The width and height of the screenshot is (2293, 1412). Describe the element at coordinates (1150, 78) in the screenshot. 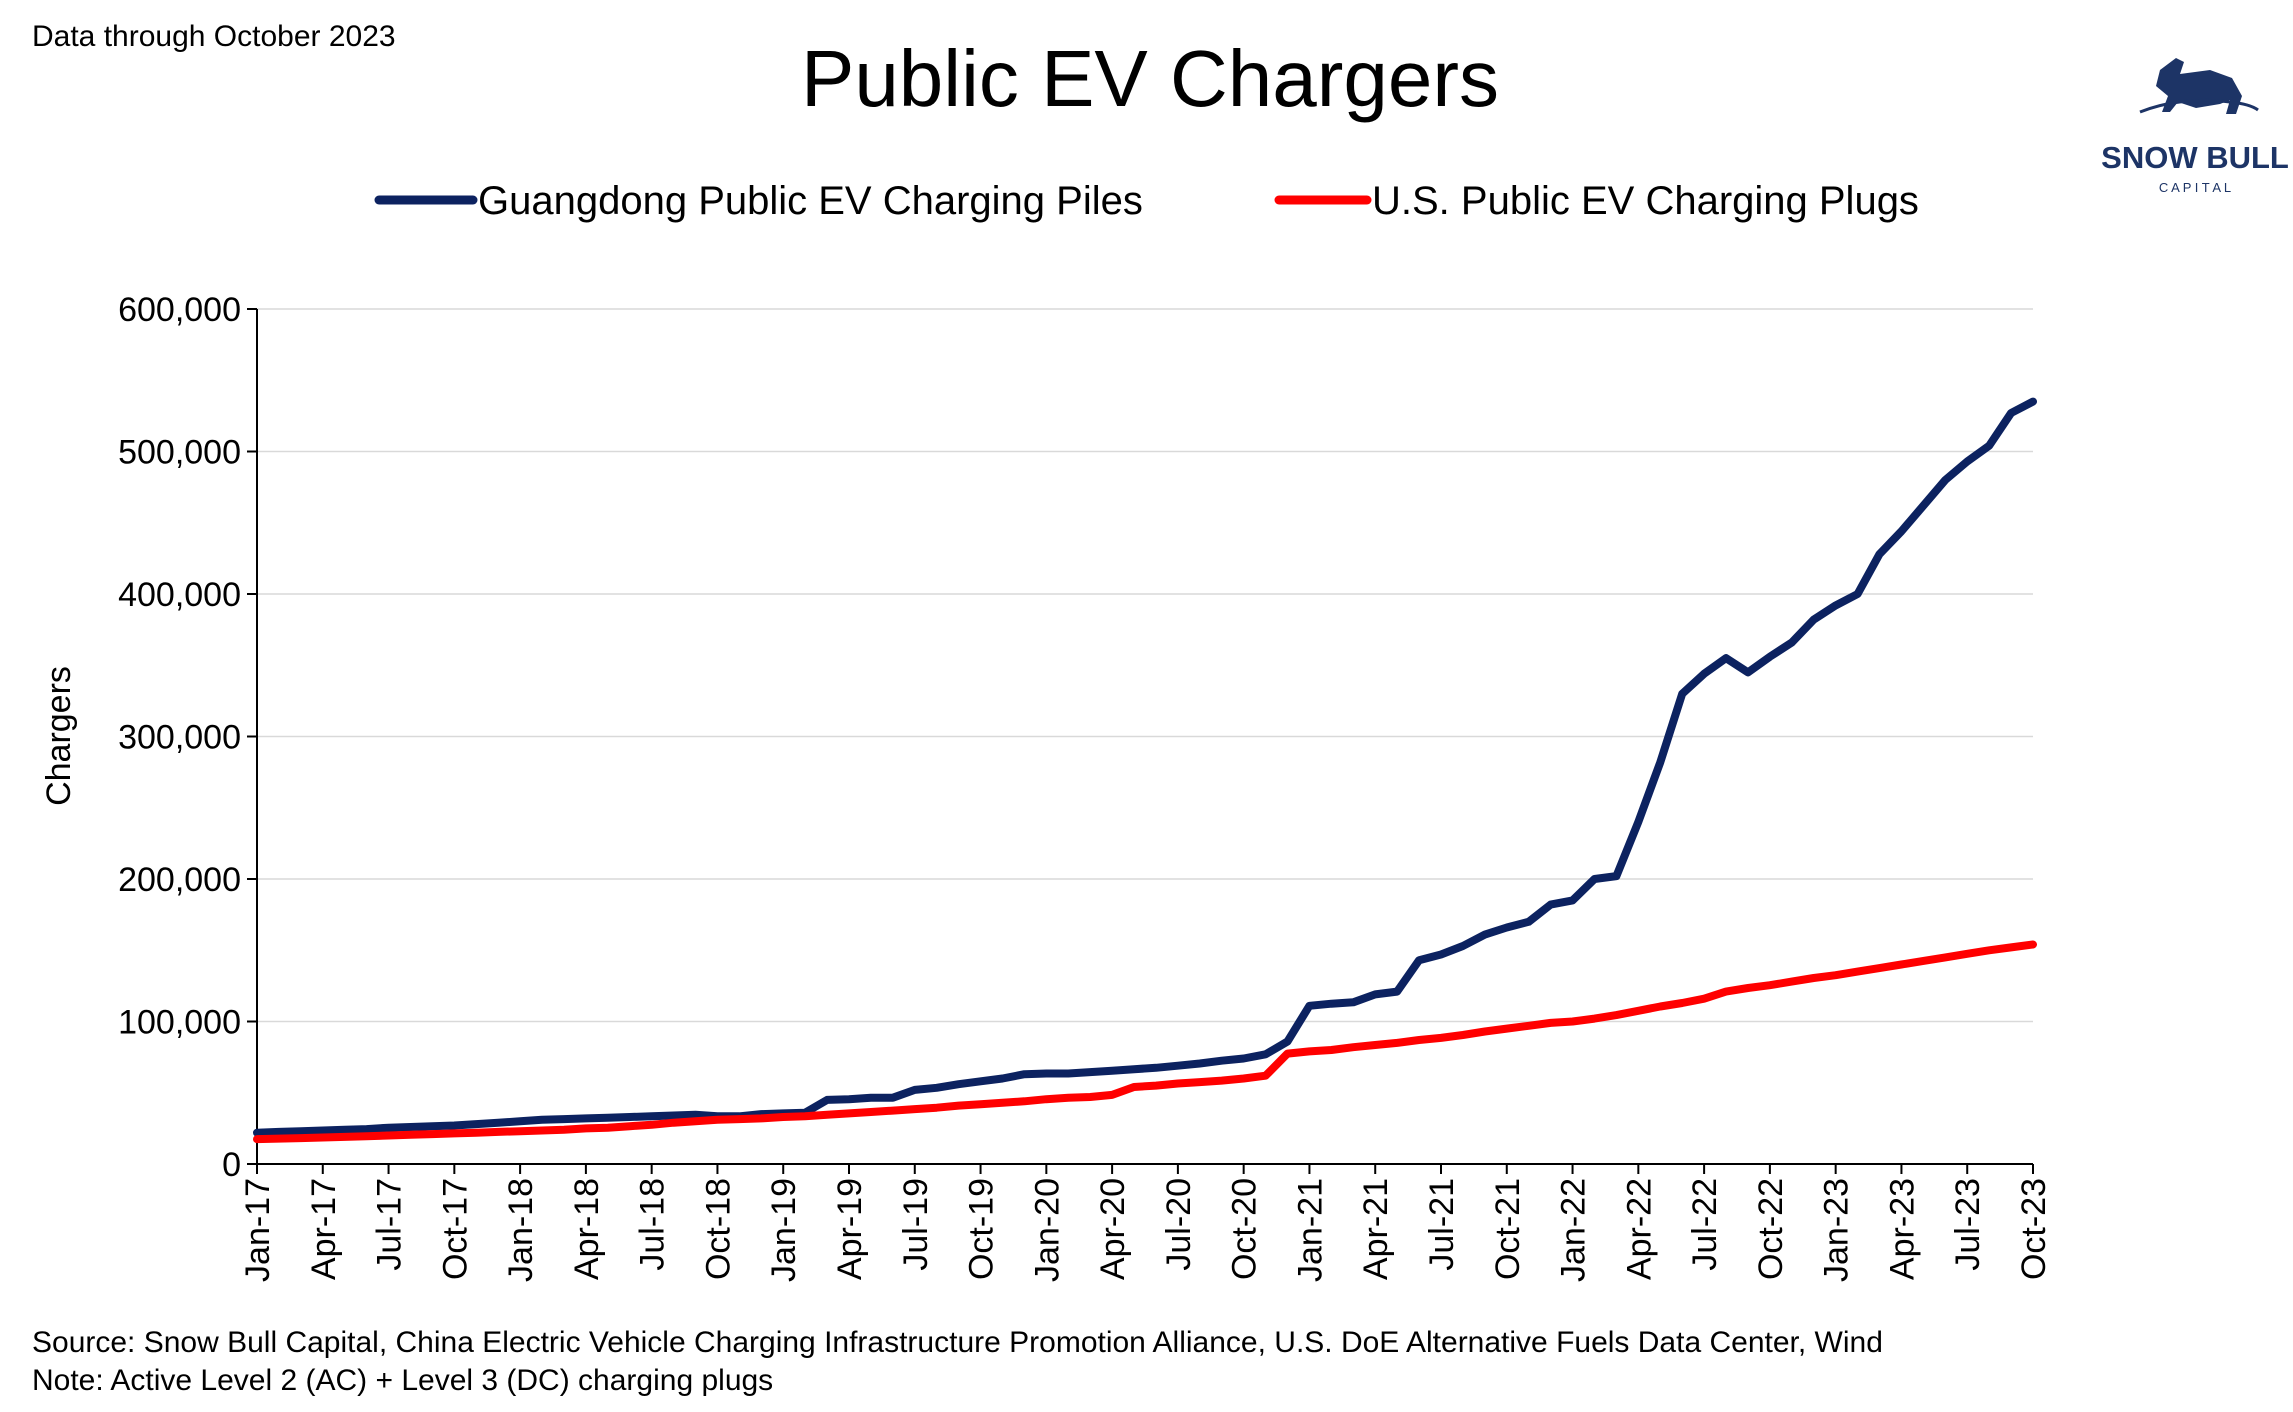

I see `chart-title: Public EV Chargers` at that location.